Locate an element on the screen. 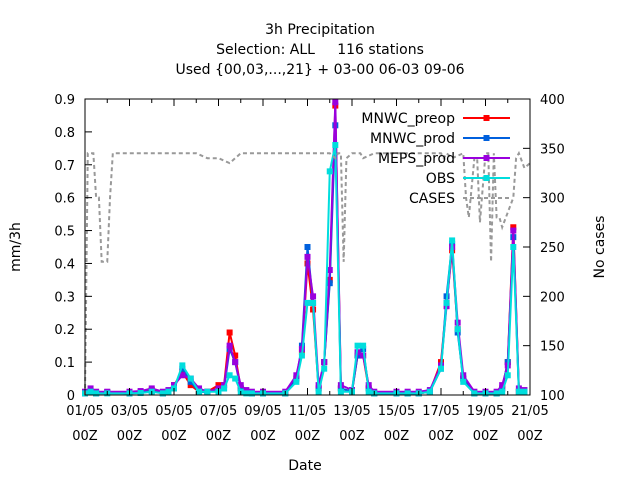 This screenshot has width=640, height=480. y-tick-label: 0 is located at coordinates (71, 396).